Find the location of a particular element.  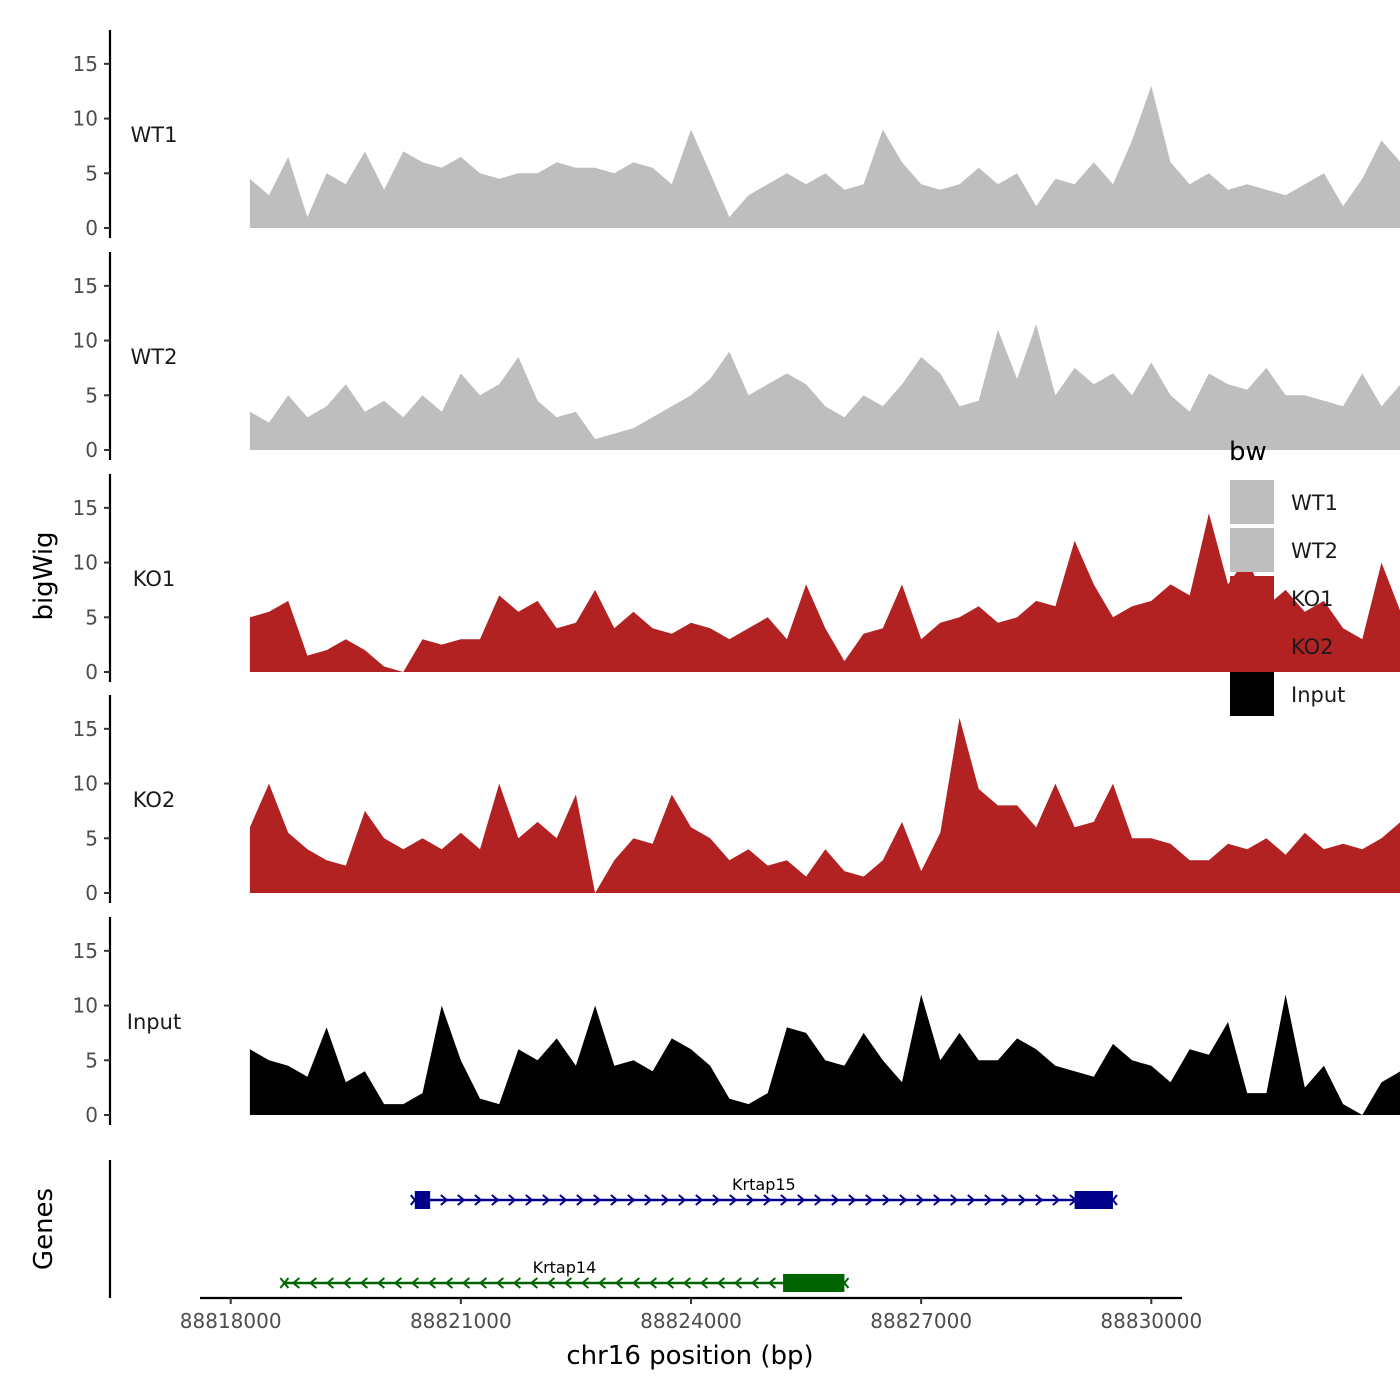

signal-area-wt1 is located at coordinates (824, 156).